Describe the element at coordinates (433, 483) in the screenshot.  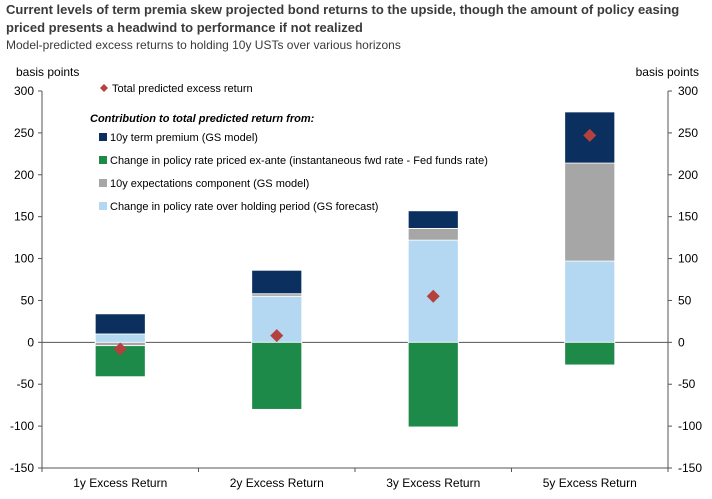
I see `x-tick-label: 3y Excess Return` at that location.